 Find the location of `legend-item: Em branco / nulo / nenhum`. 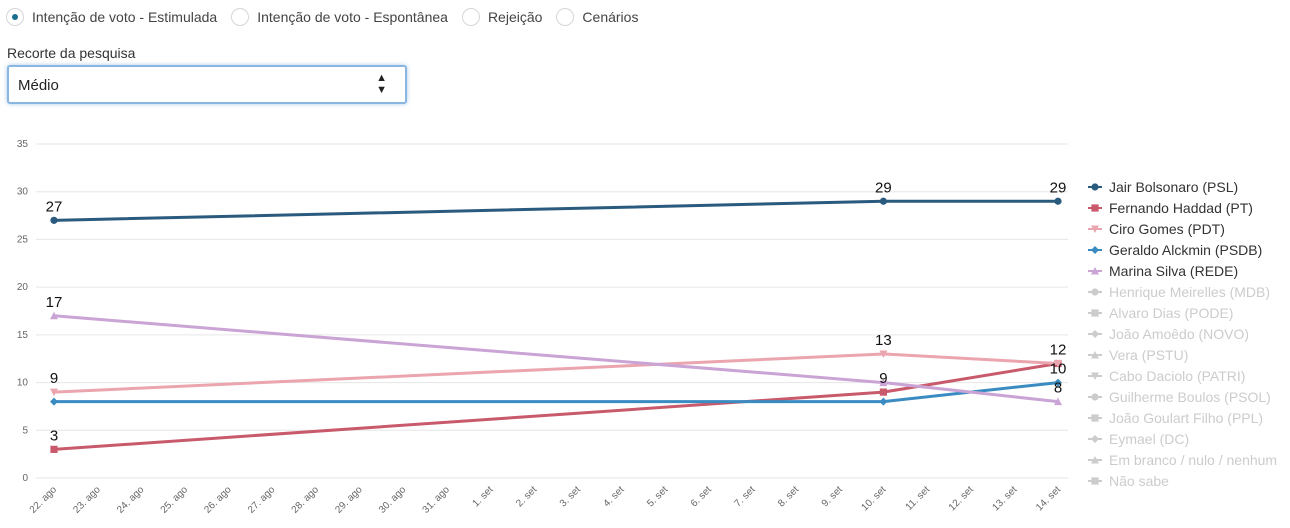

legend-item: Em branco / nulo / nenhum is located at coordinates (1182, 460).